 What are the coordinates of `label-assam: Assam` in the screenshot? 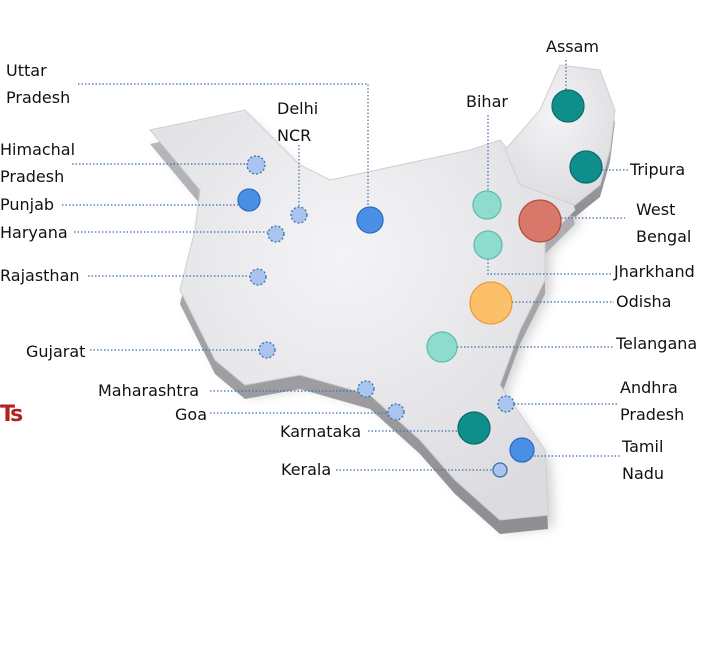 It's located at (573, 46).